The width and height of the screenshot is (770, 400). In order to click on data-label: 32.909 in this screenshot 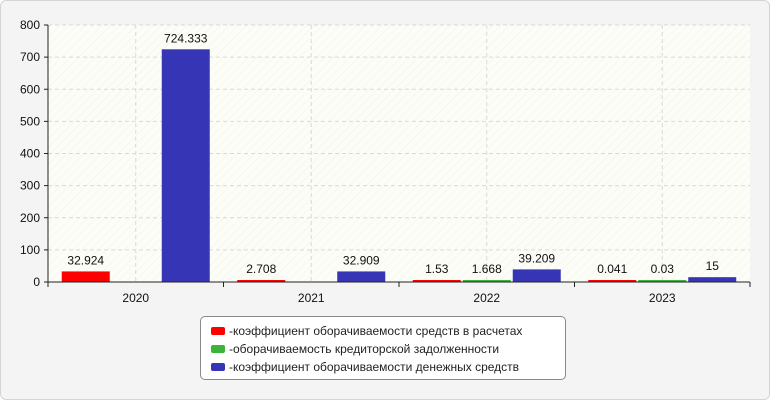, I will do `click(361, 260)`.